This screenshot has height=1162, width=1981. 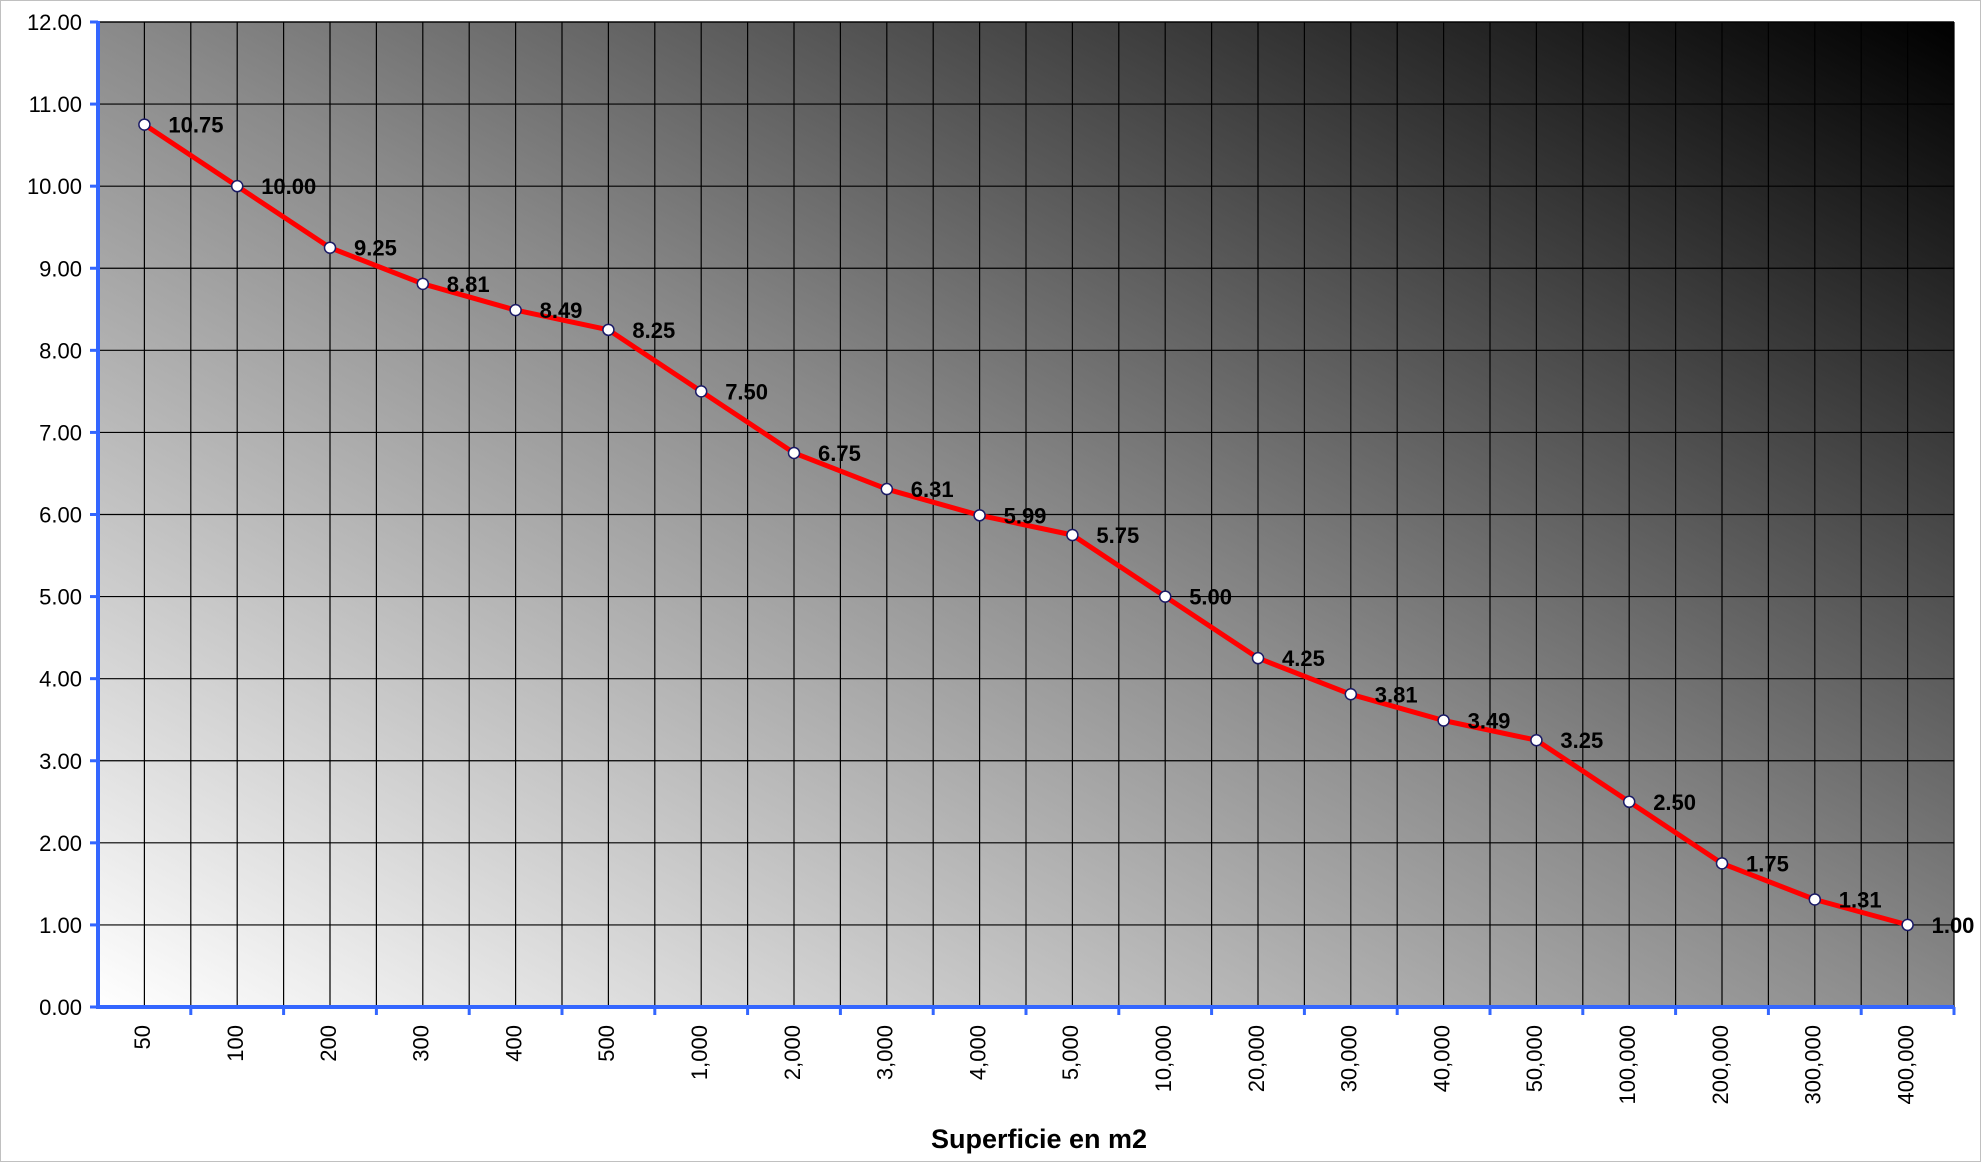 I want to click on y-tick-label: 12.00, so click(x=54, y=22).